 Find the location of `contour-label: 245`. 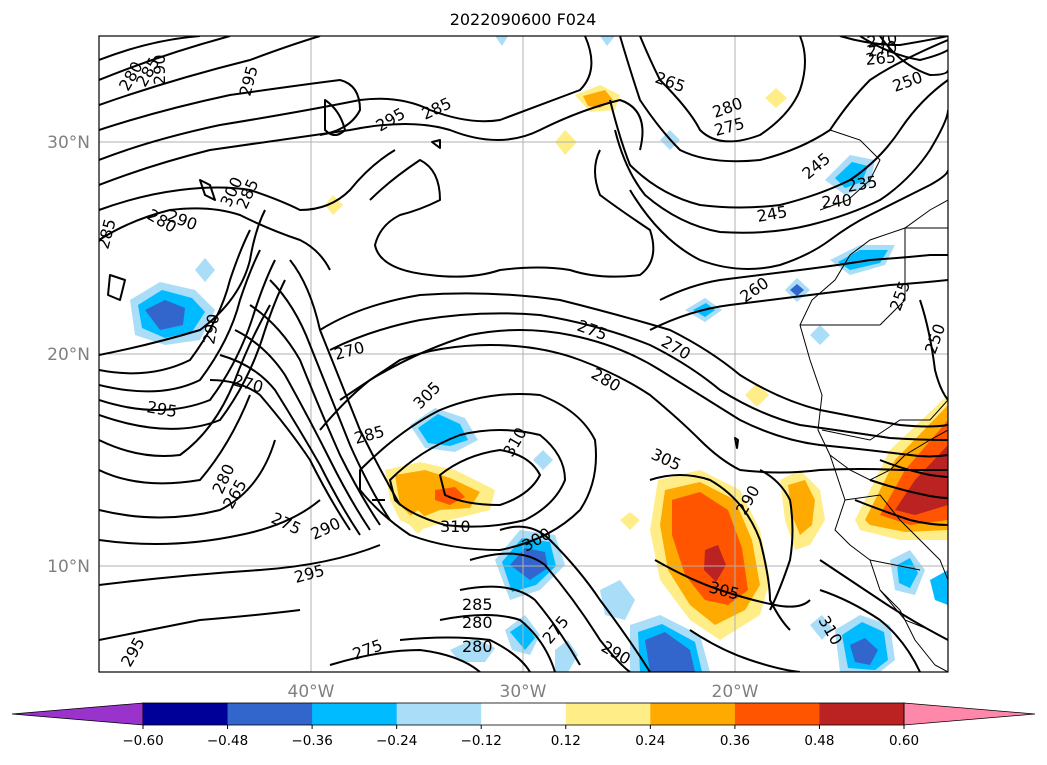

contour-label: 245 is located at coordinates (771, 214).